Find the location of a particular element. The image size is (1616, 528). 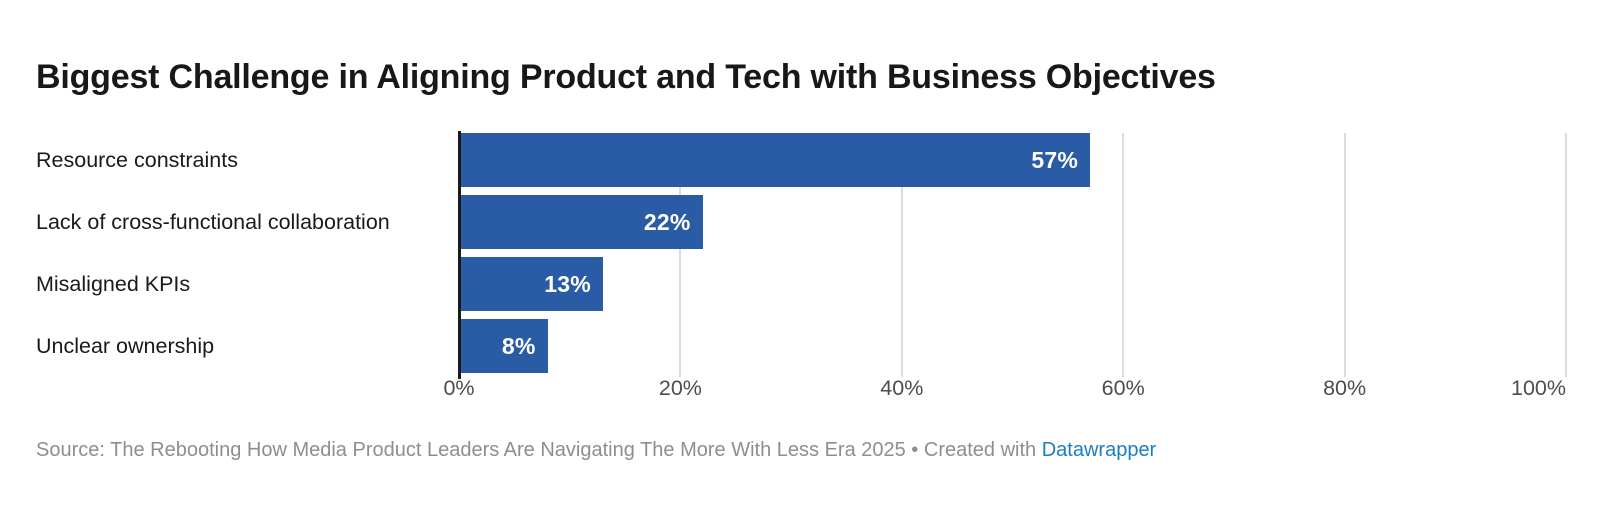

bar-track: 22% is located at coordinates (1012, 222).